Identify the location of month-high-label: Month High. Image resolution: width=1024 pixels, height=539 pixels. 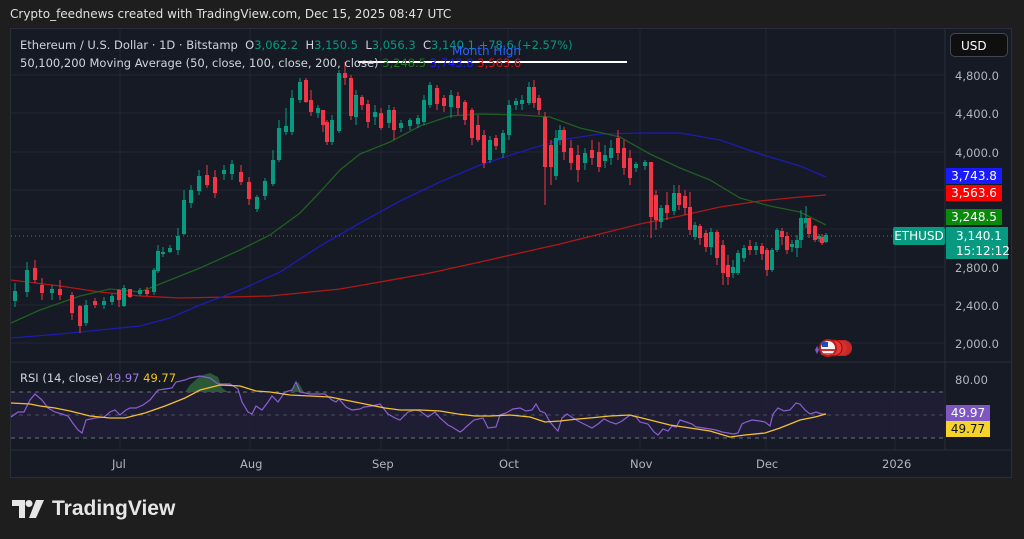
(487, 51).